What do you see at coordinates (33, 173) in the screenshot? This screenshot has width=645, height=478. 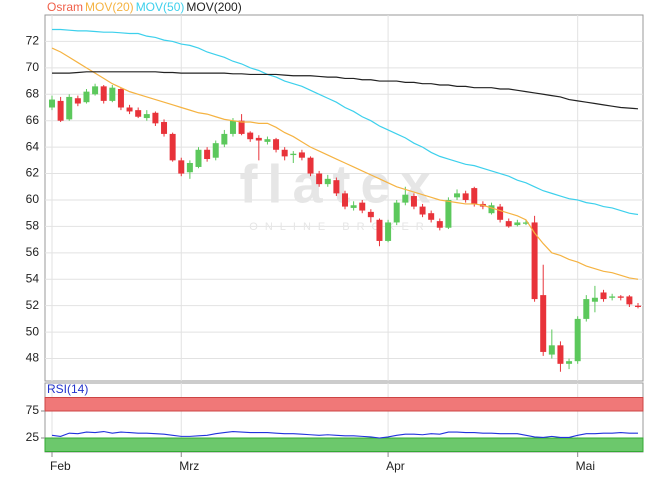 I see `y-tick-label: 62` at bounding box center [33, 173].